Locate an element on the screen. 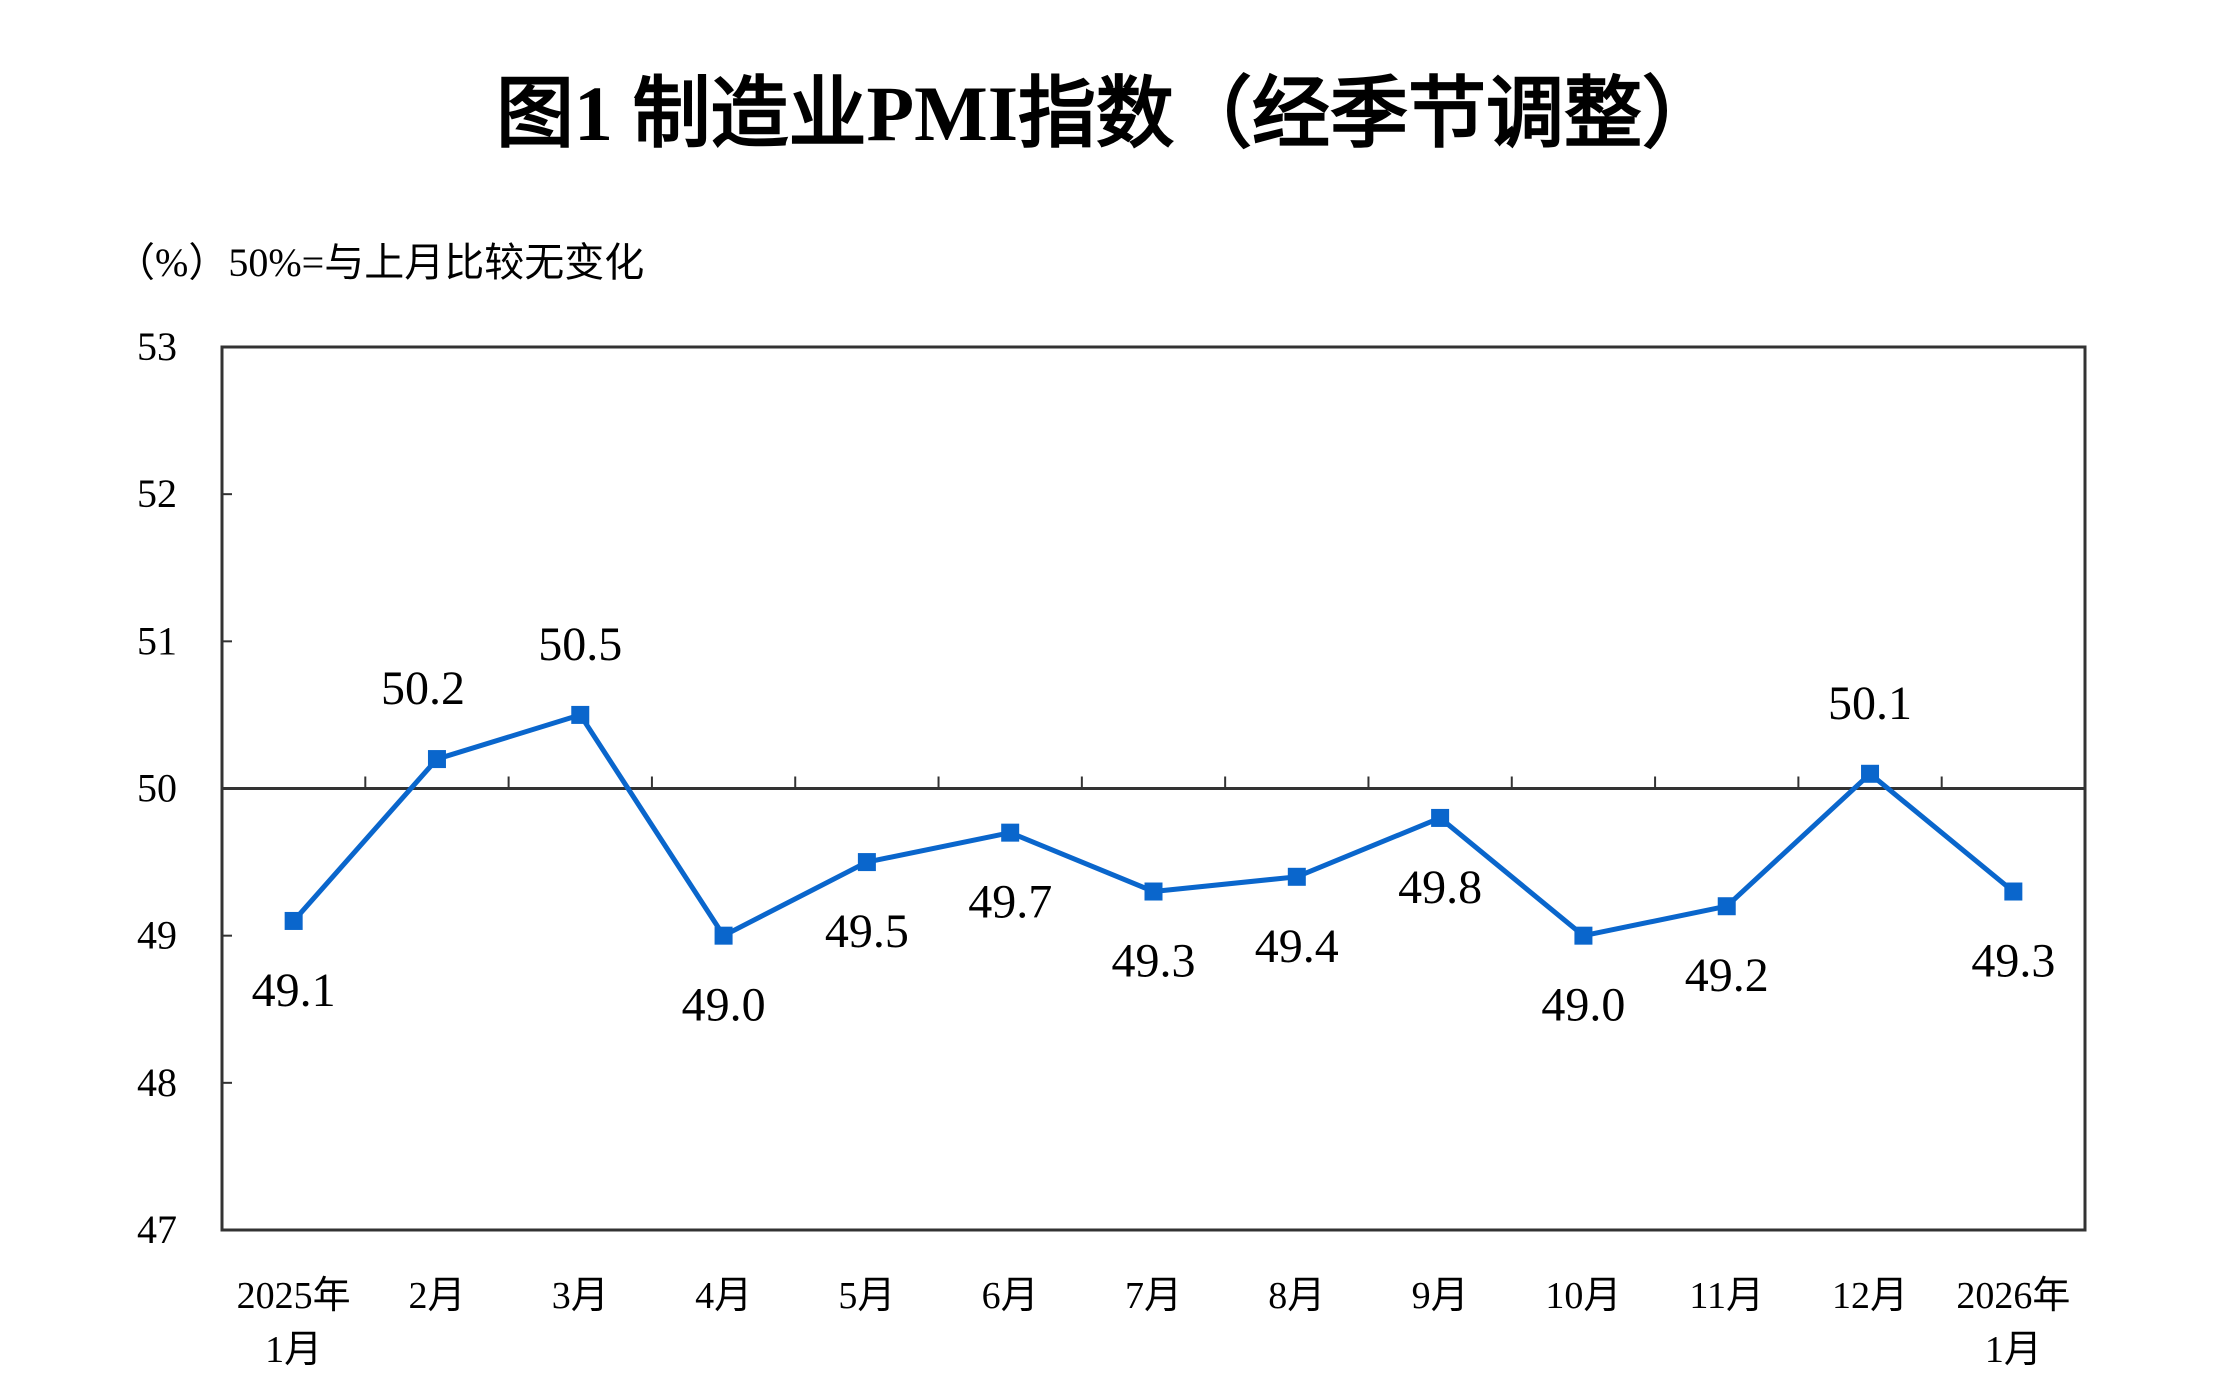 Image resolution: width=2216 pixels, height=1396 pixels. y-tick-label: 51 is located at coordinates (157, 640).